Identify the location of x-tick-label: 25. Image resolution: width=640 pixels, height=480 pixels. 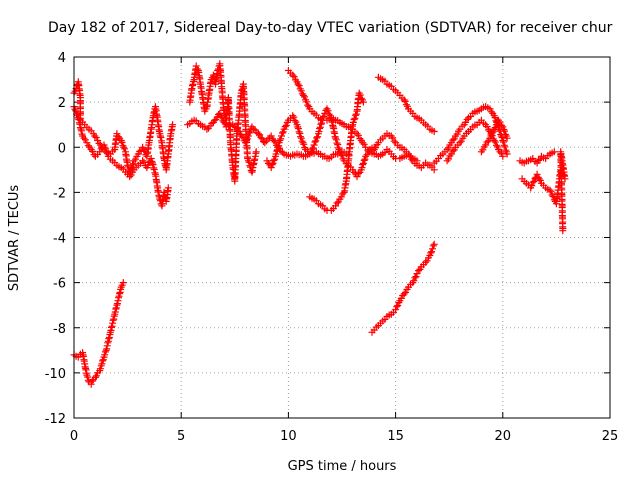
(610, 436).